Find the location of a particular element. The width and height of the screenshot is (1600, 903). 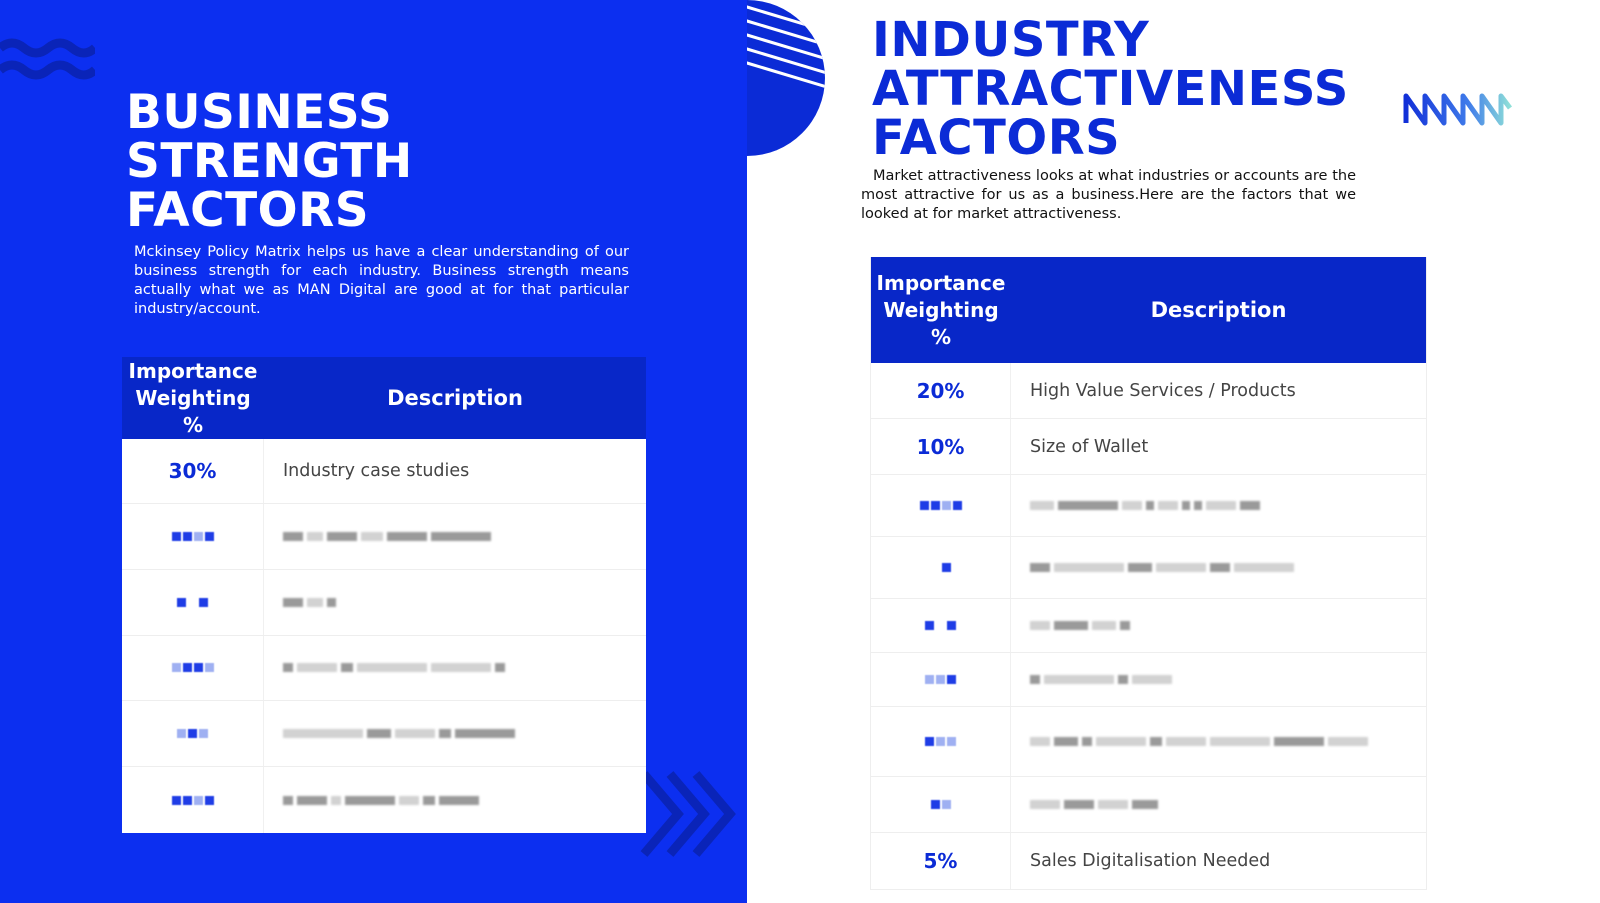

row-weight: 20% is located at coordinates (941, 390).